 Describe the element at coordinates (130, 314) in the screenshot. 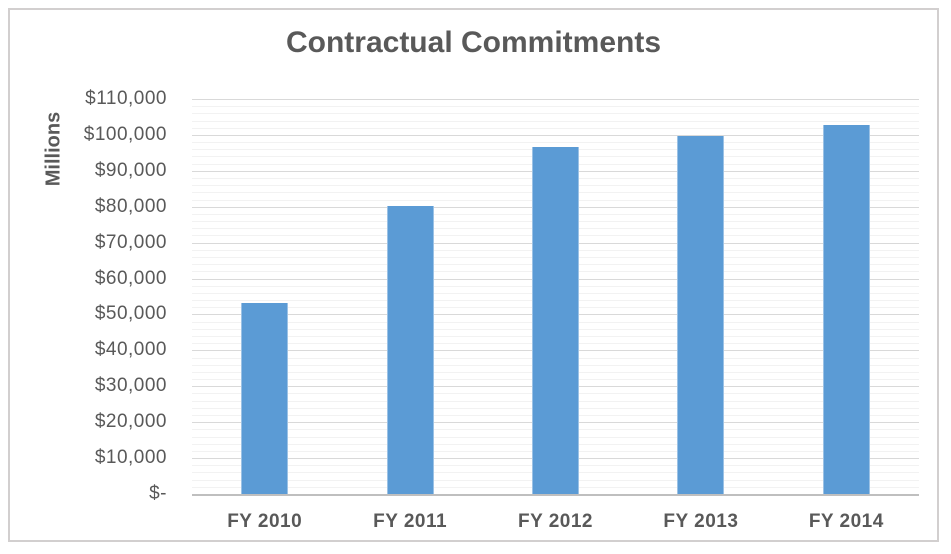

I see `y-tick-label: $50,000` at that location.